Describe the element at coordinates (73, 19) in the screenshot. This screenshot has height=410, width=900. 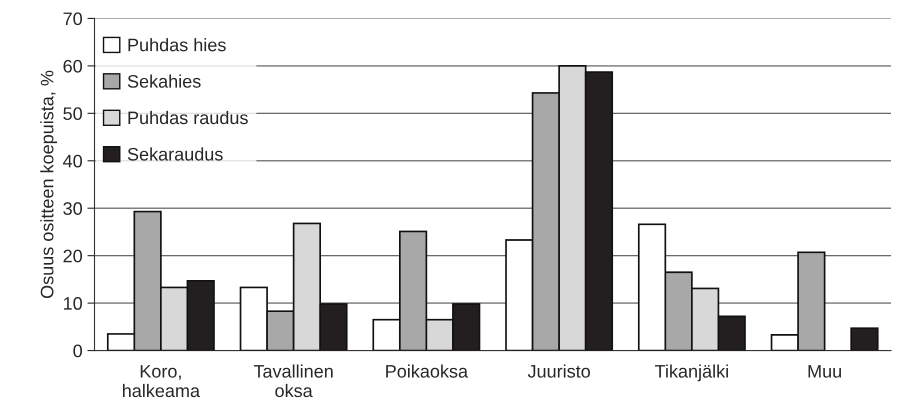
I see `y-tick-label: 70` at that location.